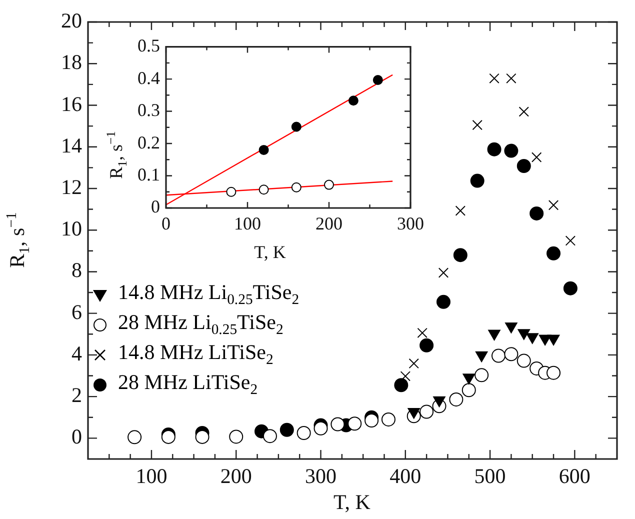  I want to click on y-tick-label: 0.2, so click(149, 142).